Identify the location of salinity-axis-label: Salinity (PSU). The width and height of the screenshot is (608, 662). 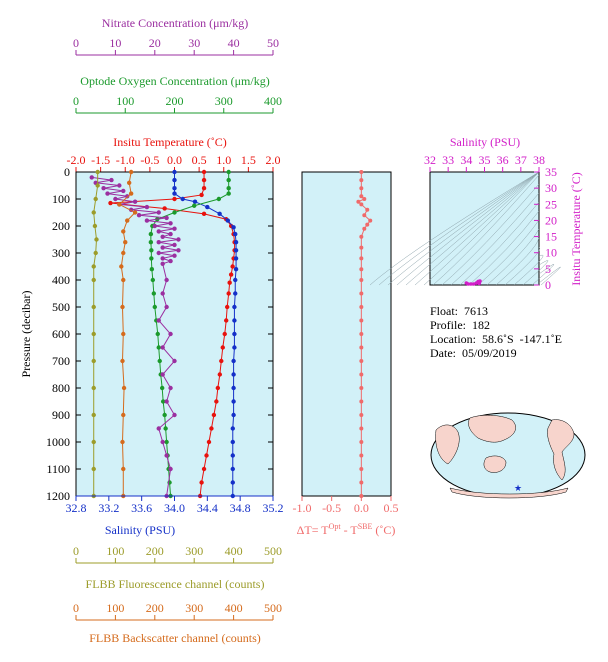
(140, 530).